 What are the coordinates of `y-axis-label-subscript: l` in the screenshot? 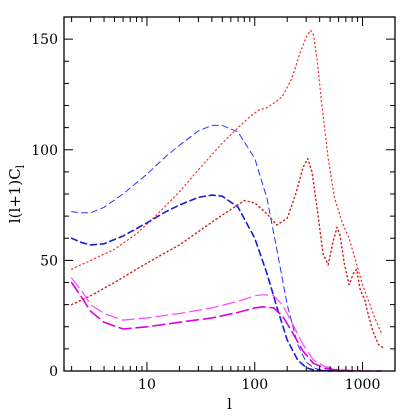 It's located at (20, 166).